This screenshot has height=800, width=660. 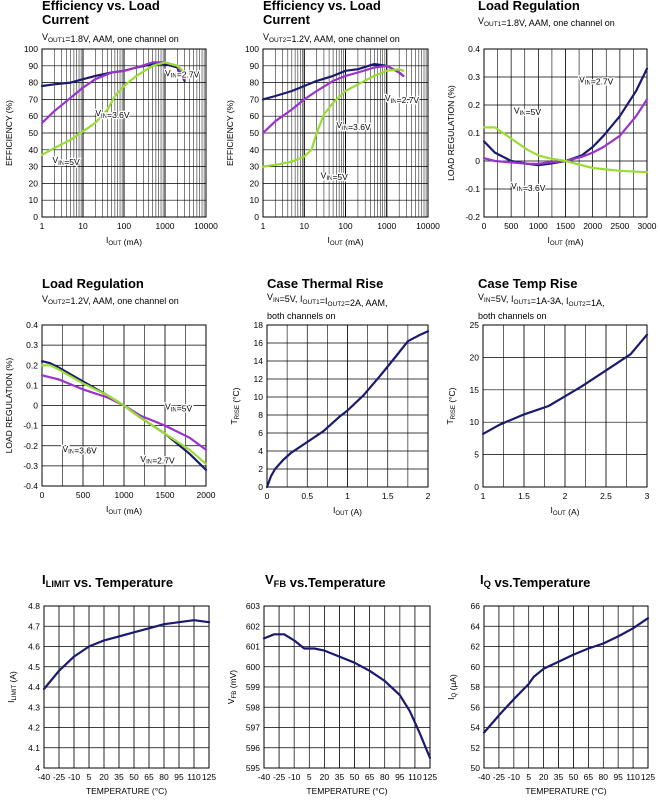 What do you see at coordinates (476, 626) in the screenshot?
I see `y-tick-label: 64` at bounding box center [476, 626].